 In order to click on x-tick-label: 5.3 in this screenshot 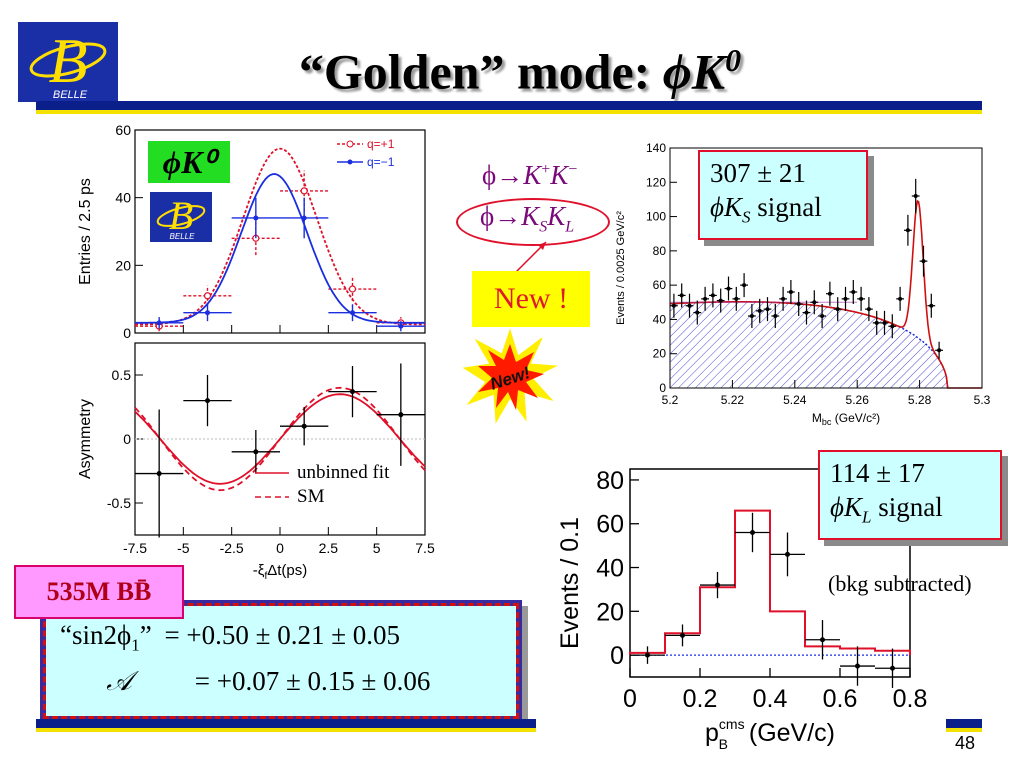, I will do `click(982, 400)`.